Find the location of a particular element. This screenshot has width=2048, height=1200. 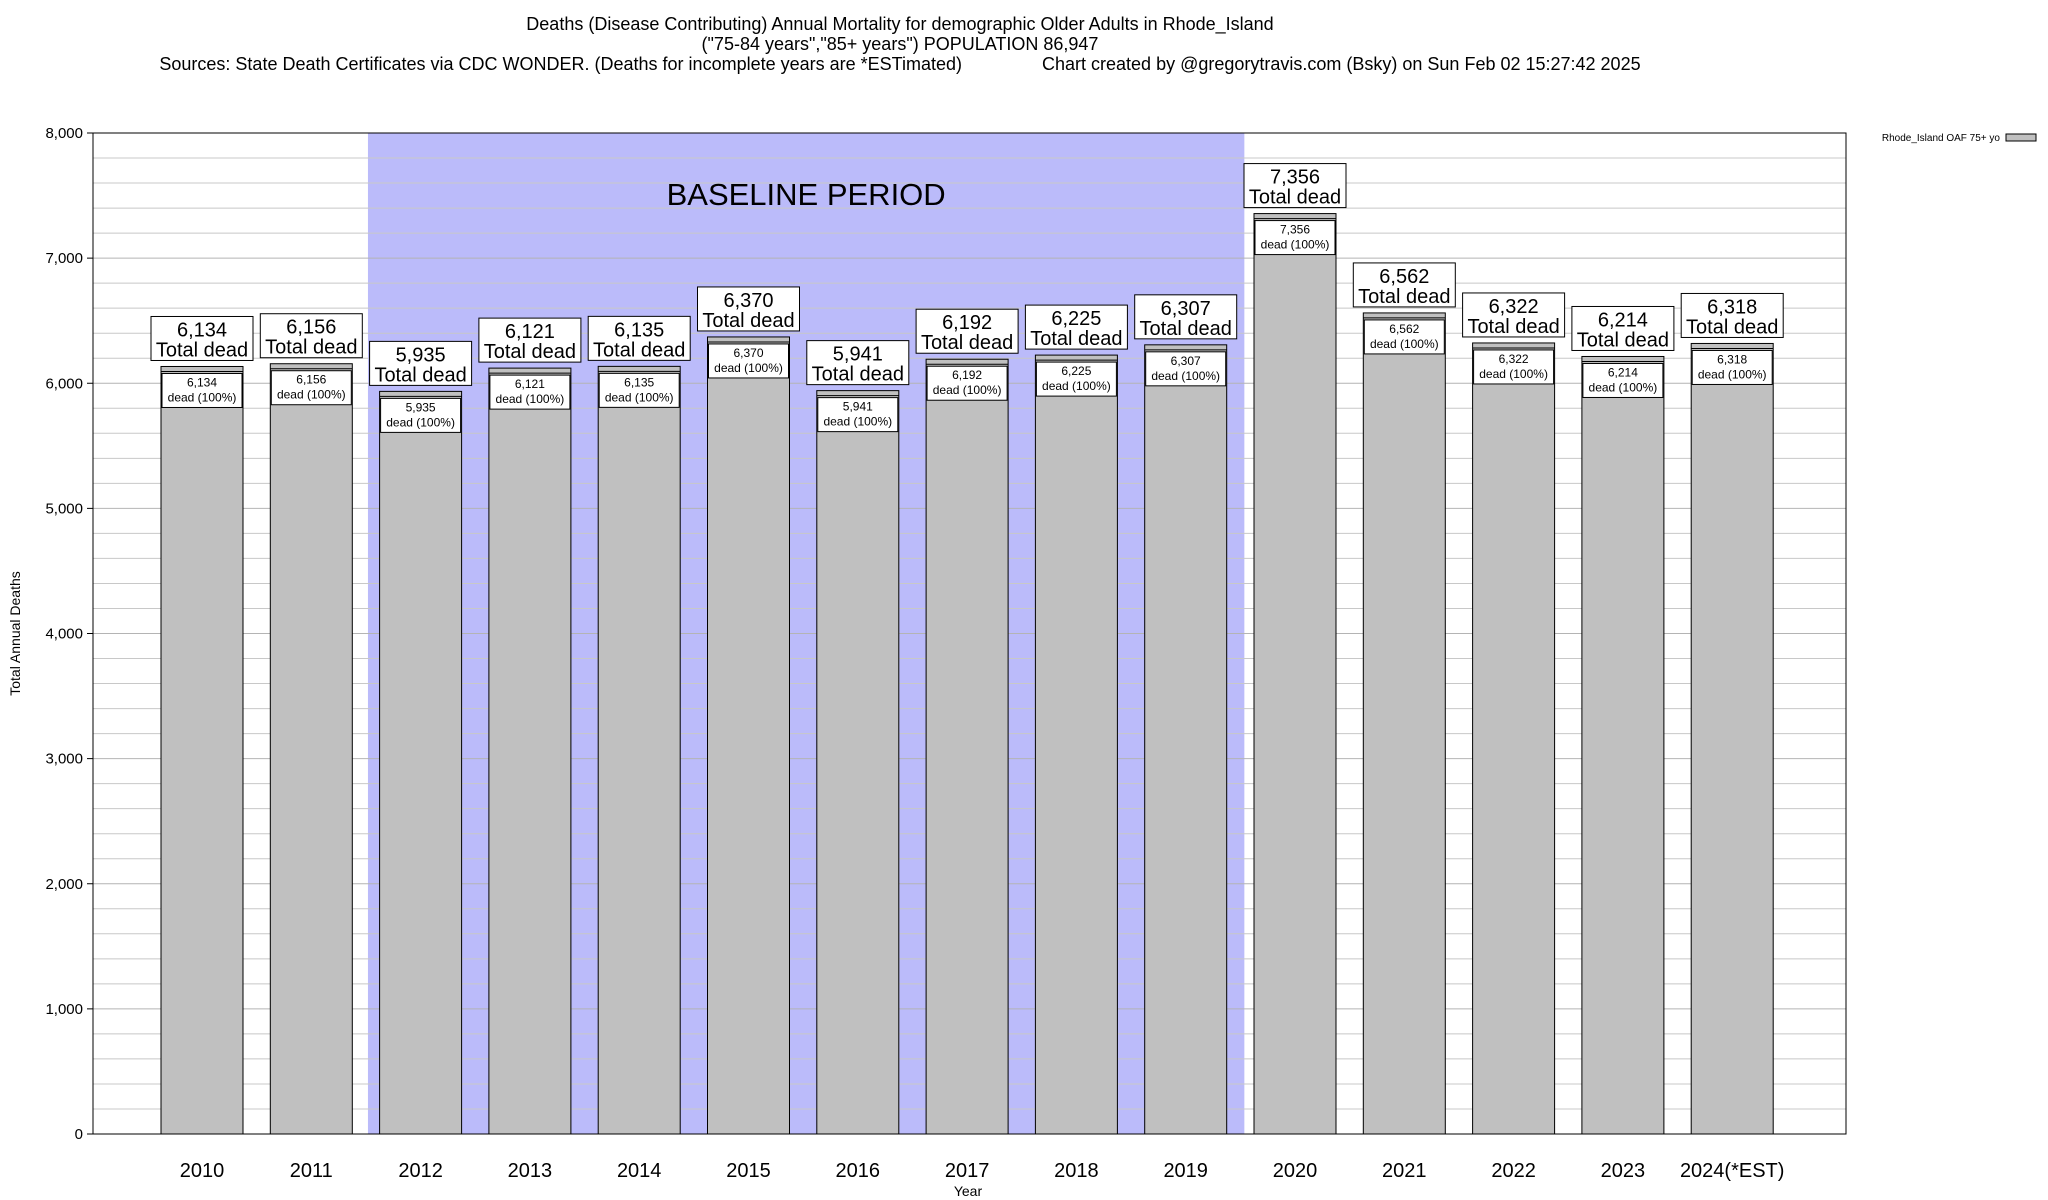

y-tick-label: 3,000 is located at coordinates (64, 759).